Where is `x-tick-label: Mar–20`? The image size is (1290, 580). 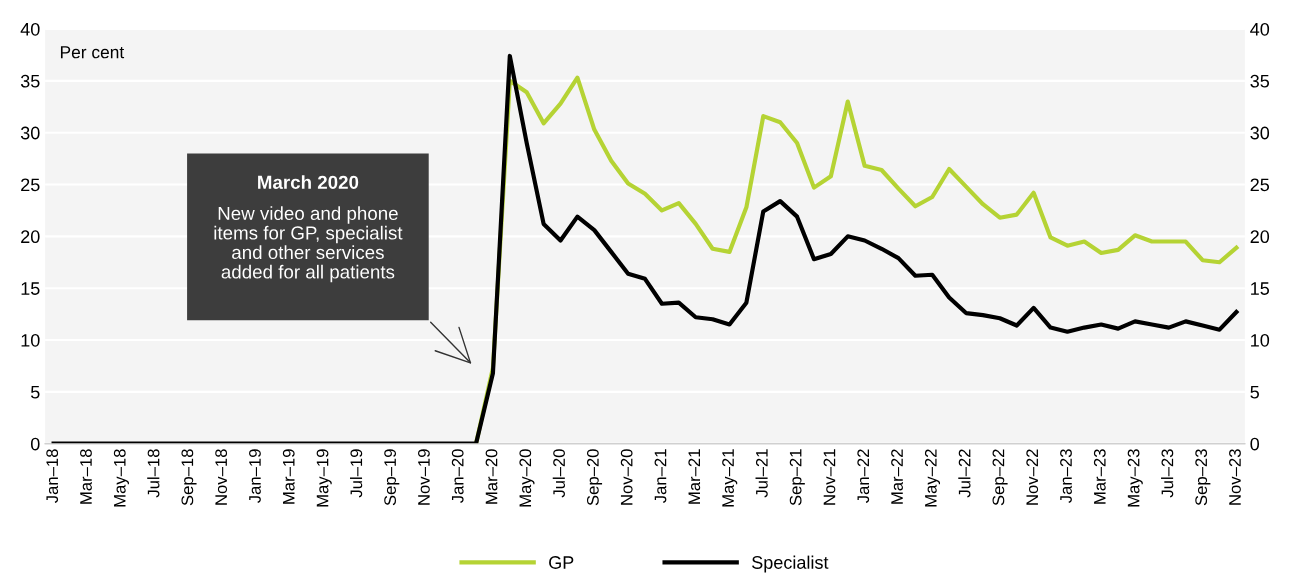
x-tick-label: Mar–20 is located at coordinates (491, 476).